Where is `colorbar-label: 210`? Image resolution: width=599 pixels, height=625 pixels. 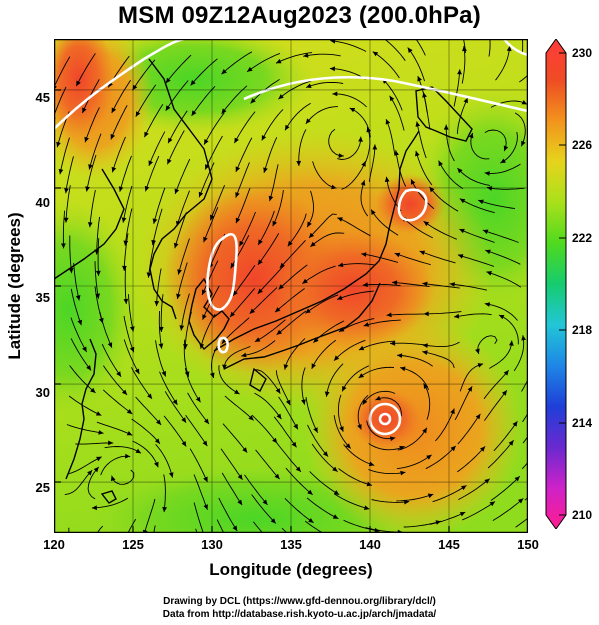
colorbar-label: 210 is located at coordinates (582, 515).